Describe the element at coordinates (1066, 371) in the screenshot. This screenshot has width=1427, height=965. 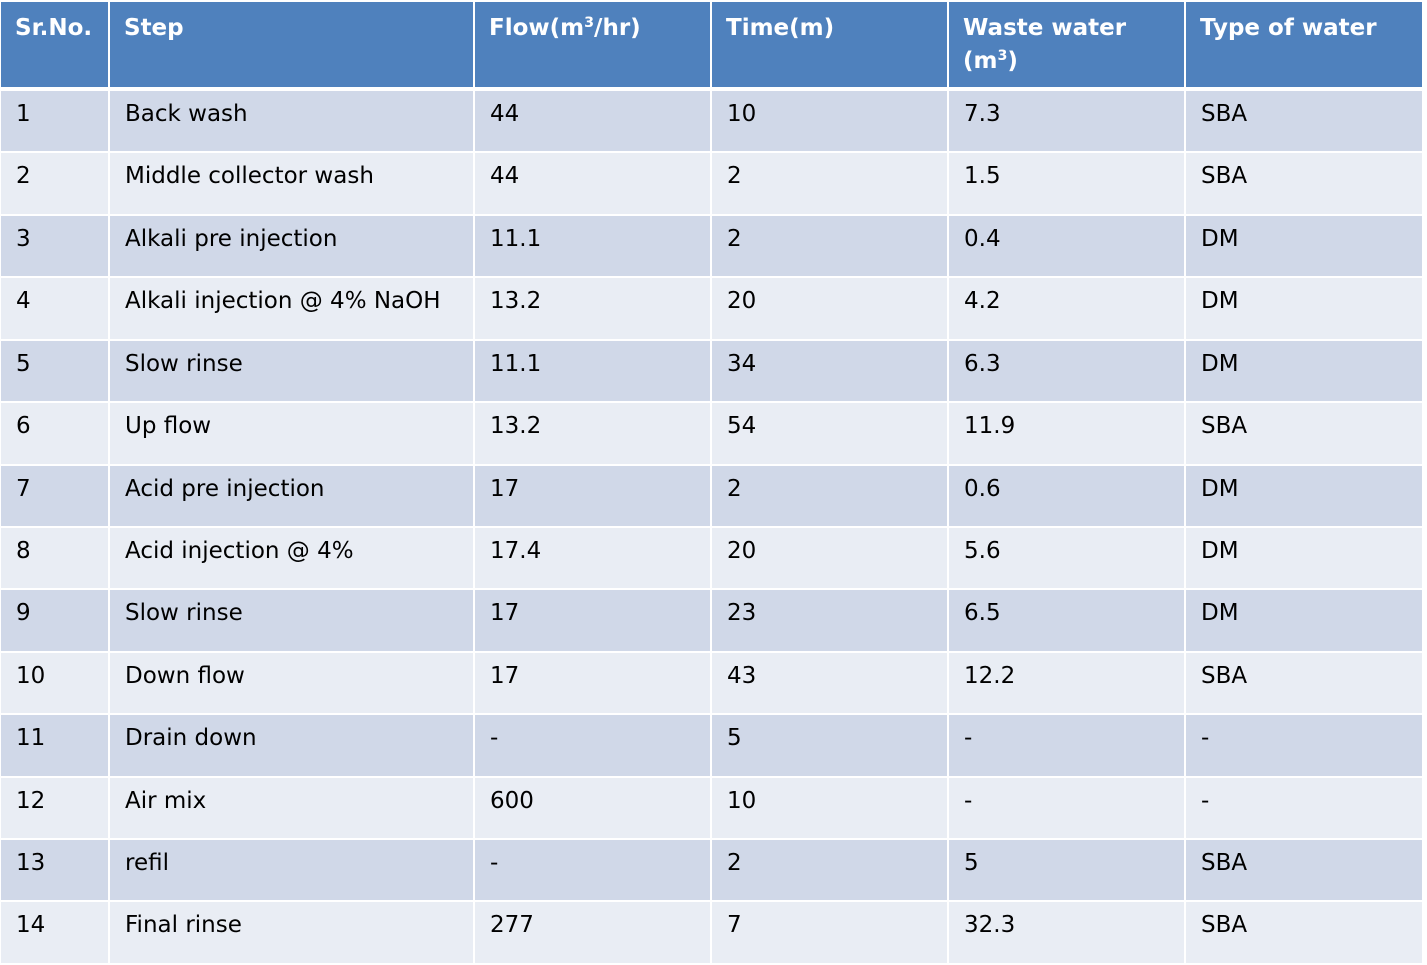
I see `cell-waste-water: 6.3` at that location.